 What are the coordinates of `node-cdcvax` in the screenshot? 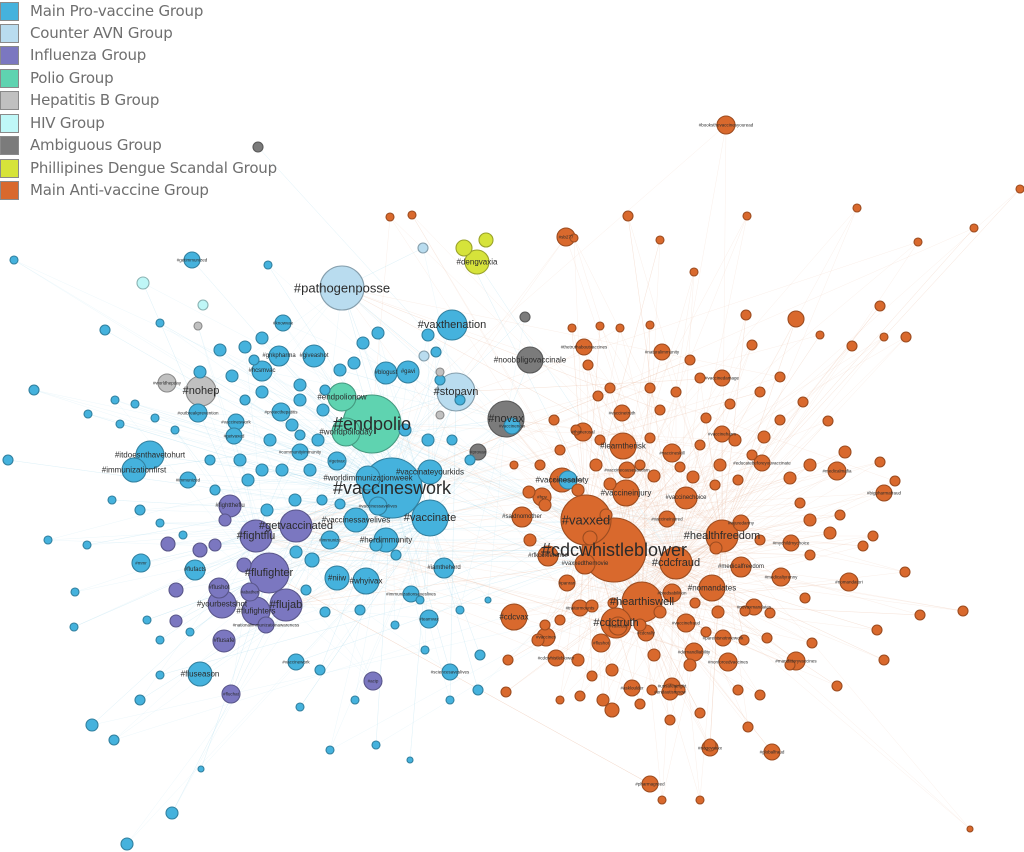 It's located at (514, 617).